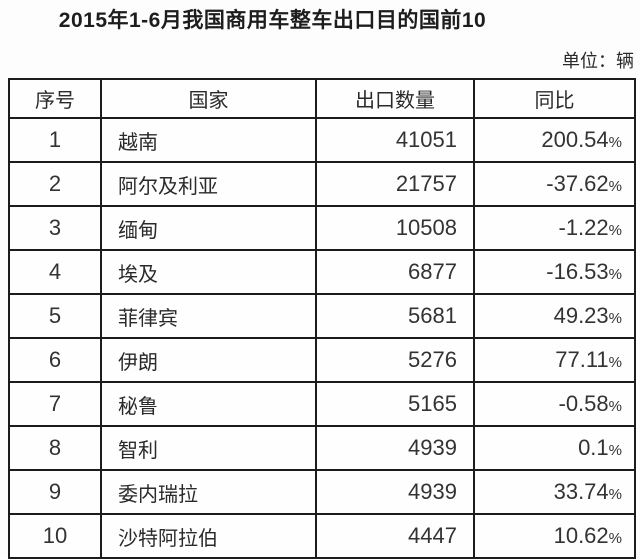 Image resolution: width=640 pixels, height=559 pixels. Describe the element at coordinates (581, 535) in the screenshot. I see `yoy-value: 10.62` at that location.